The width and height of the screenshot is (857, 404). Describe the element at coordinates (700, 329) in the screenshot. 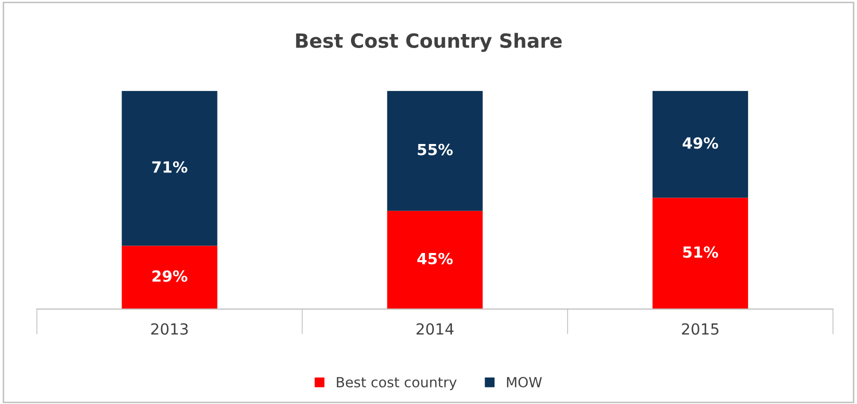

I see `x-tick-label: 2015` at that location.